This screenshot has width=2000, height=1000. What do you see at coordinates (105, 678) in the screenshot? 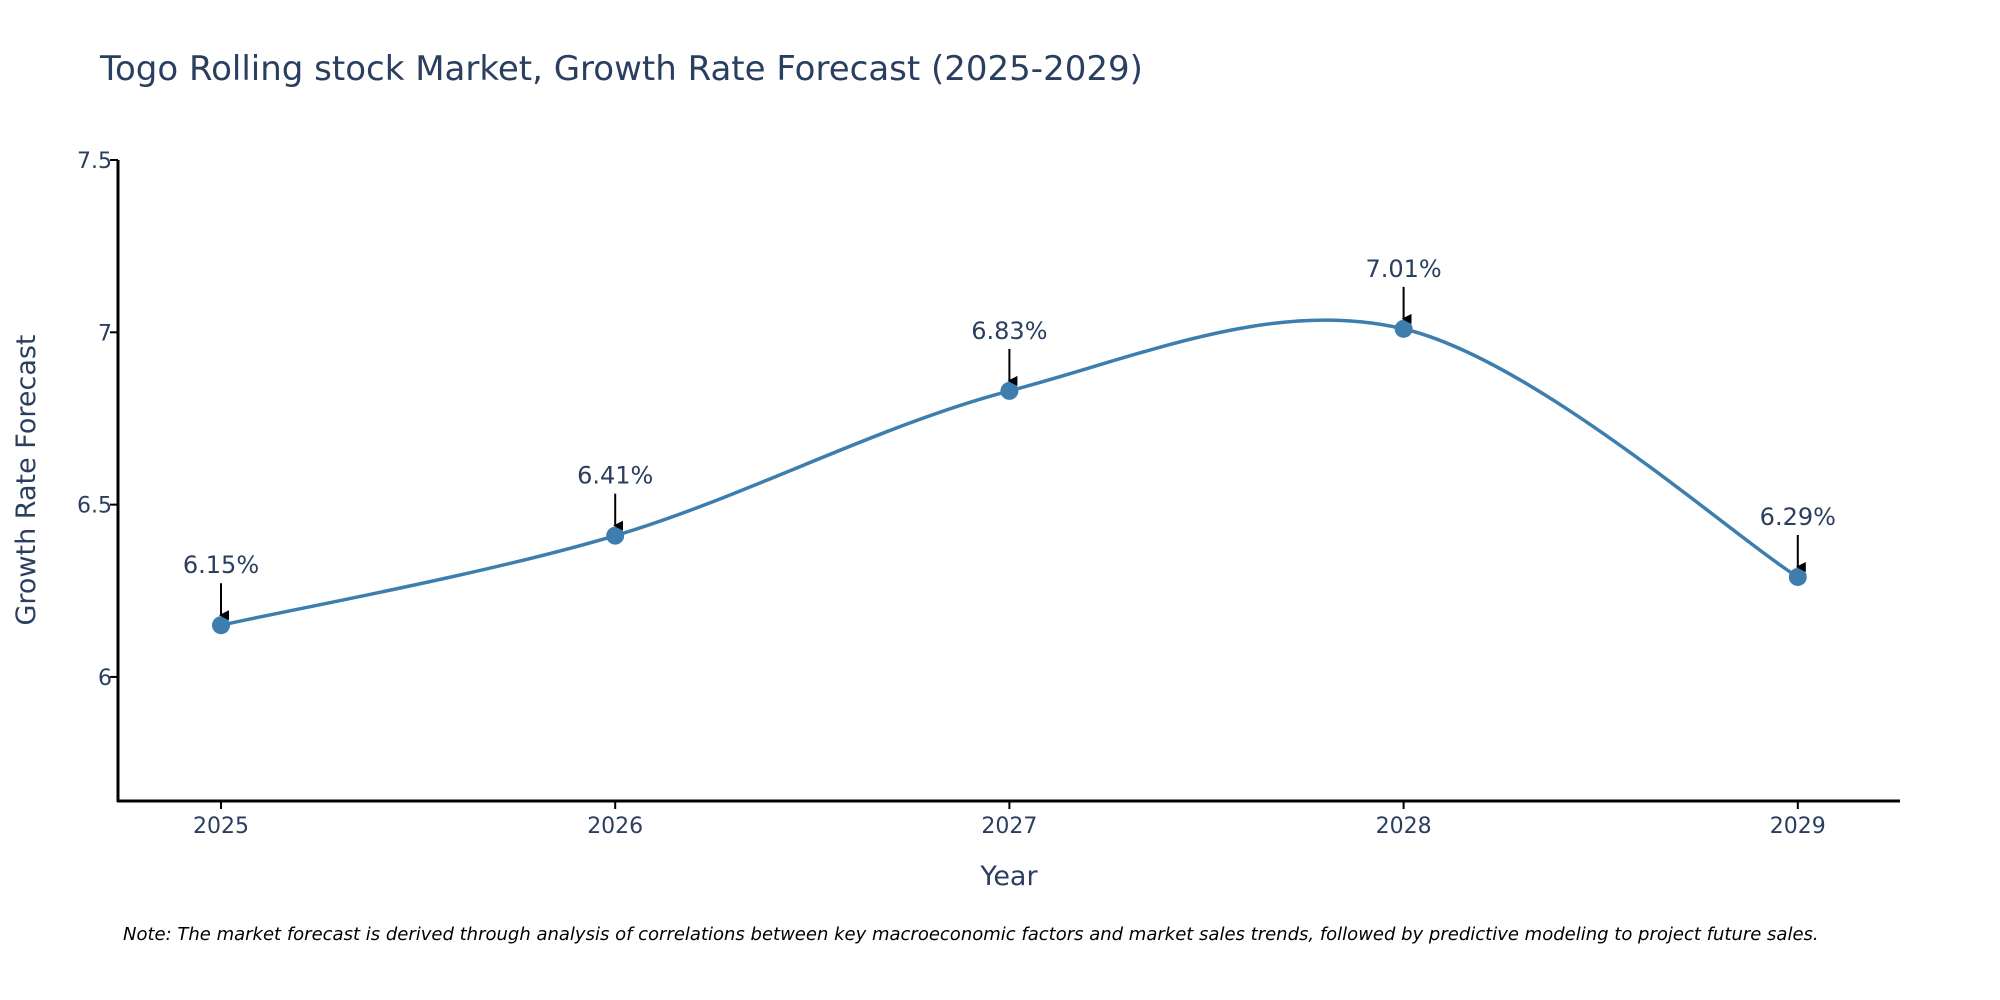
I see `y-tick-label: 6` at bounding box center [105, 678].